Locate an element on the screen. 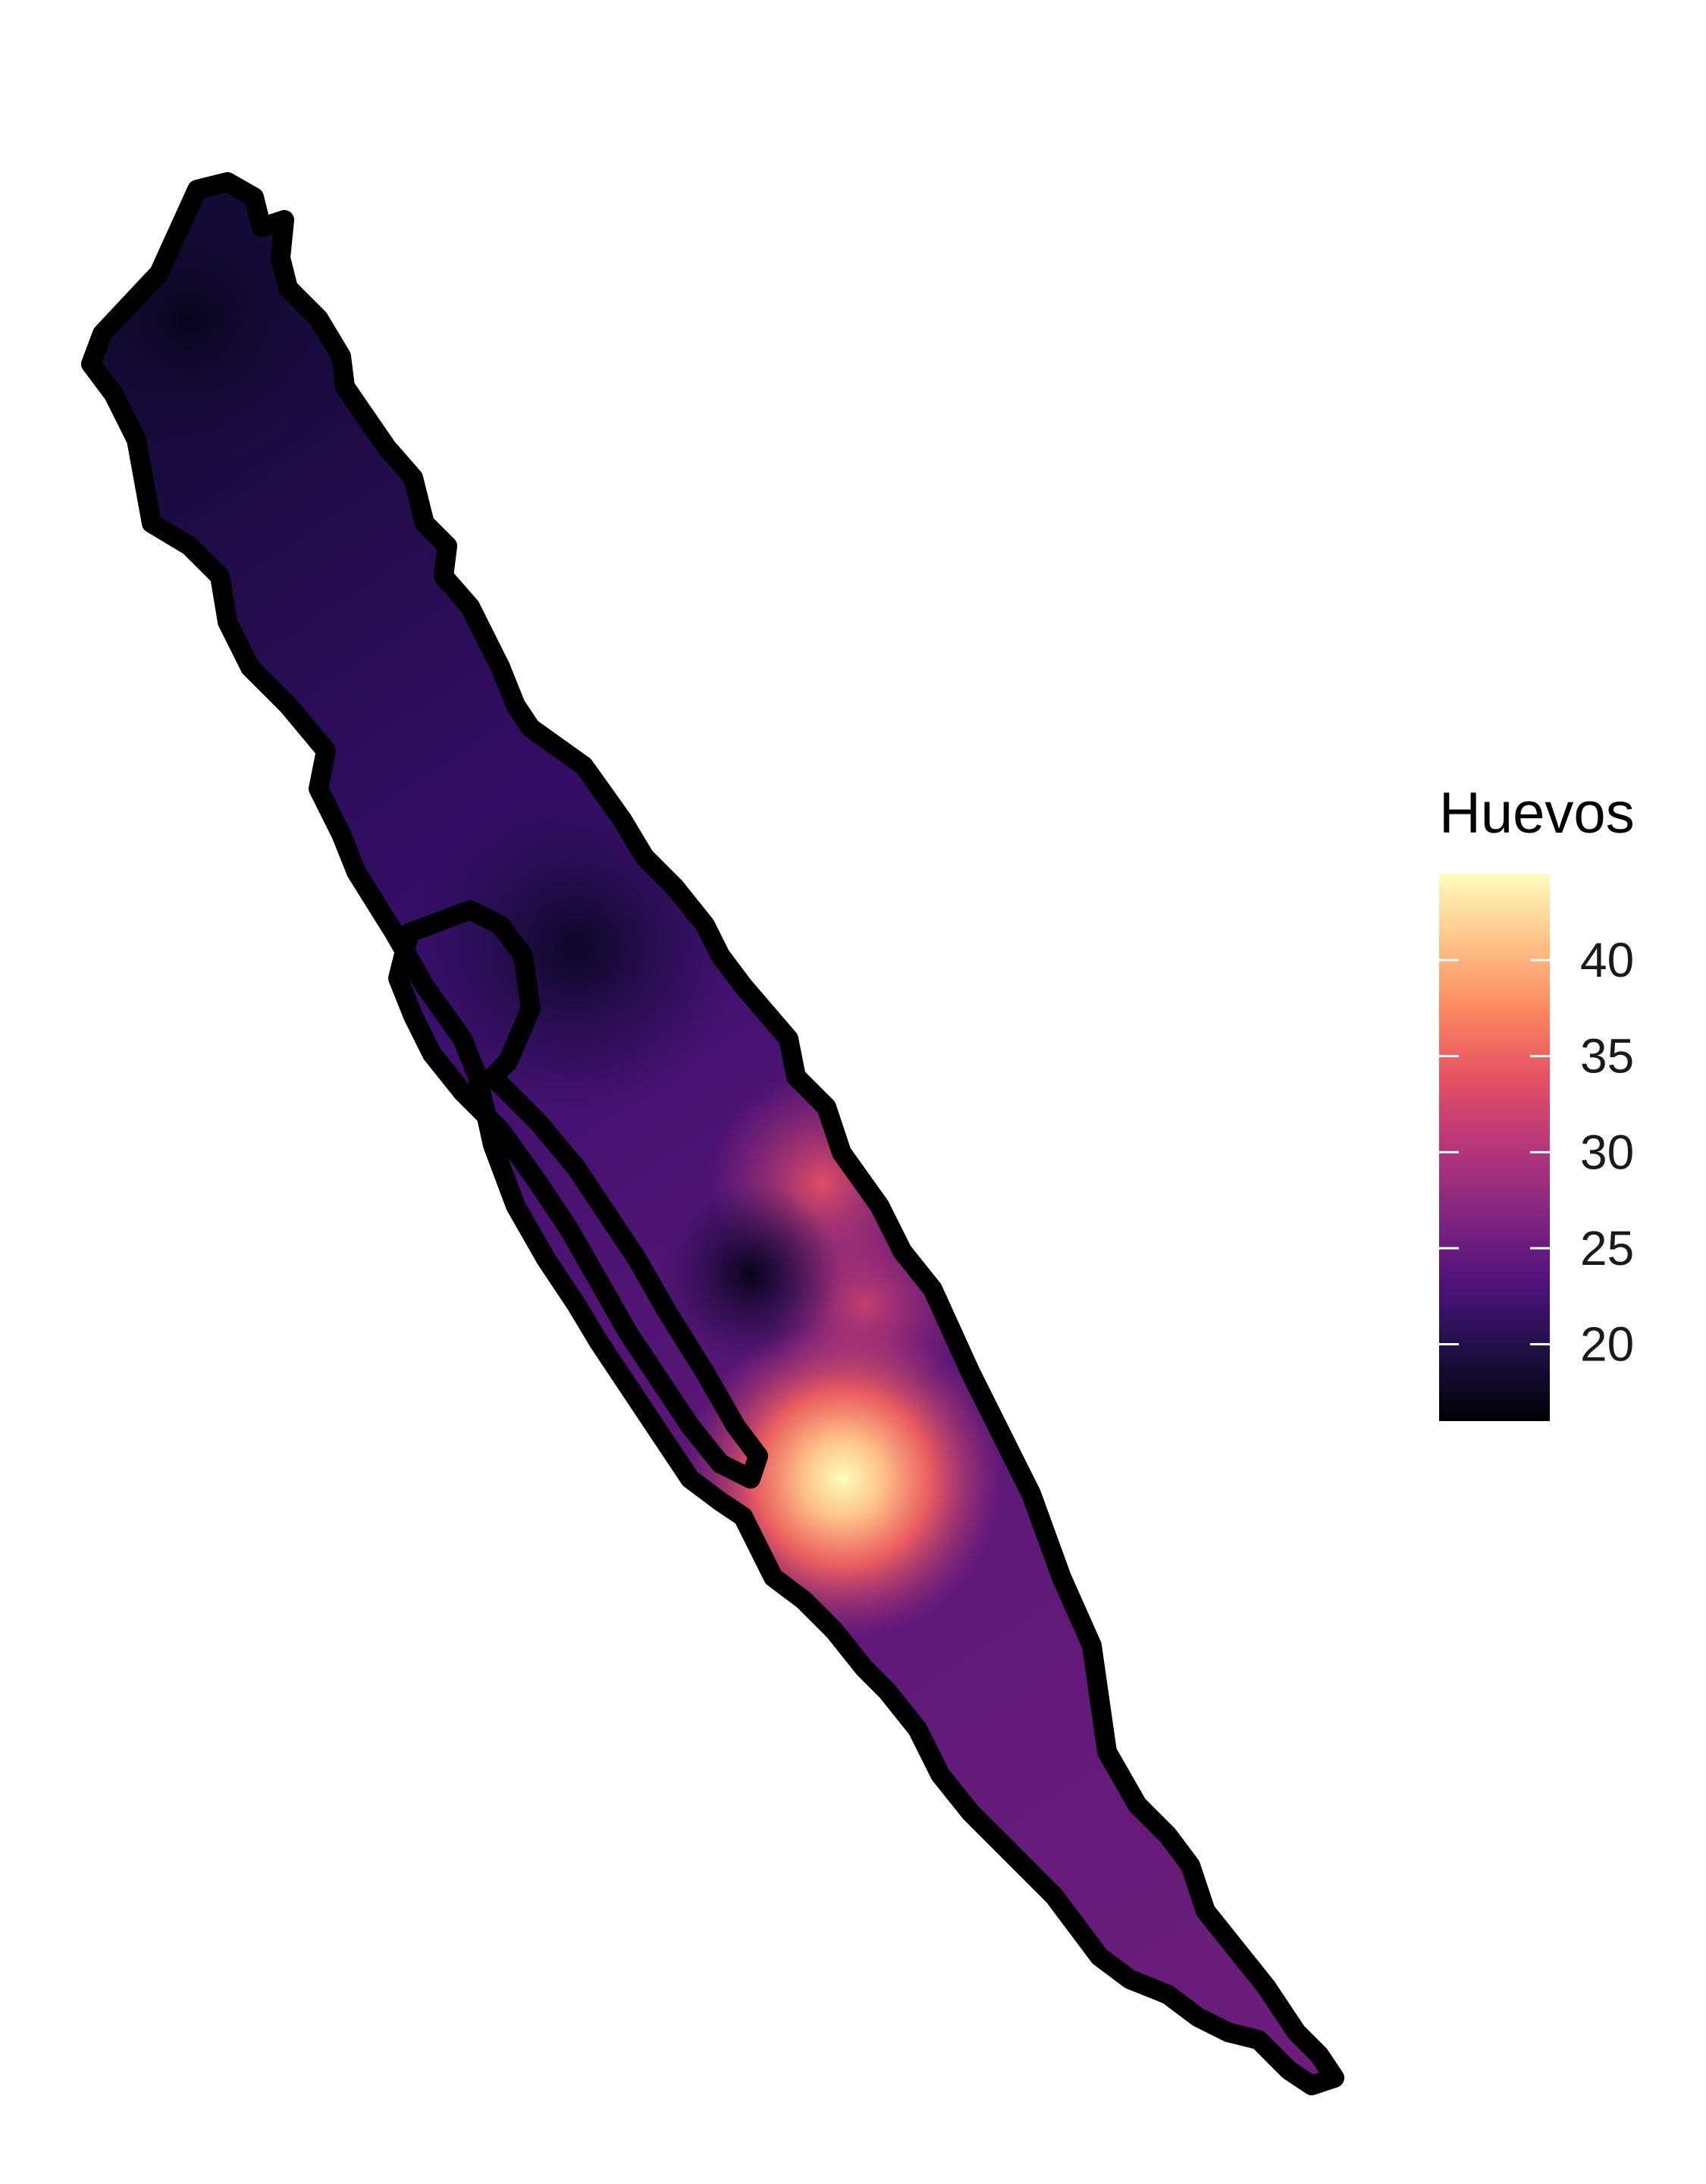 The image size is (1706, 2184). legend-colorbar is located at coordinates (1494, 1147).